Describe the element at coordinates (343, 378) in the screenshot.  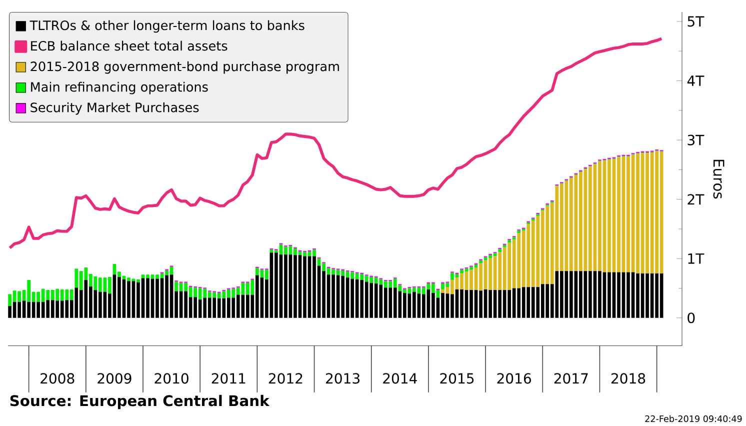
I see `x-tick-label: 2013` at that location.